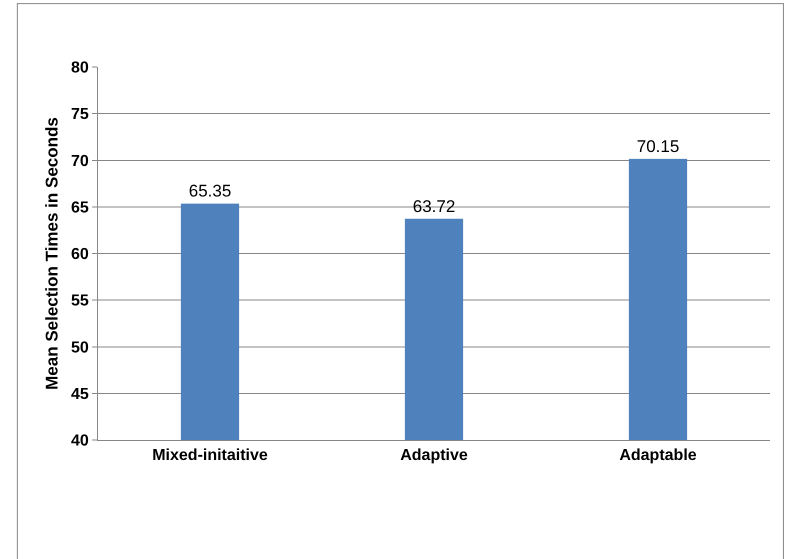  Describe the element at coordinates (80, 441) in the screenshot. I see `y-tick-label: 40` at that location.